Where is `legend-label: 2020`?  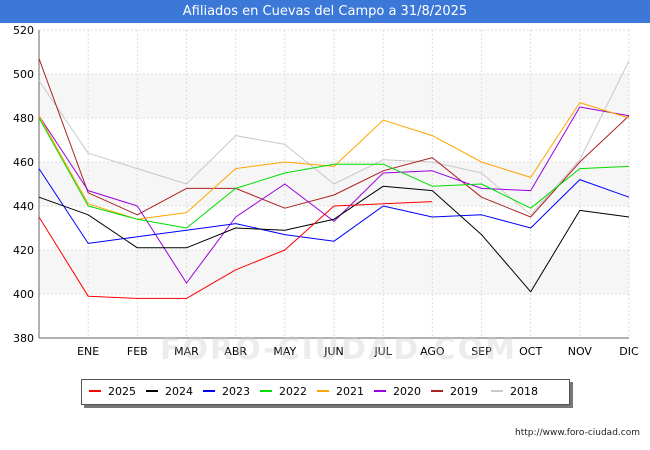 legend-label: 2020 is located at coordinates (407, 391).